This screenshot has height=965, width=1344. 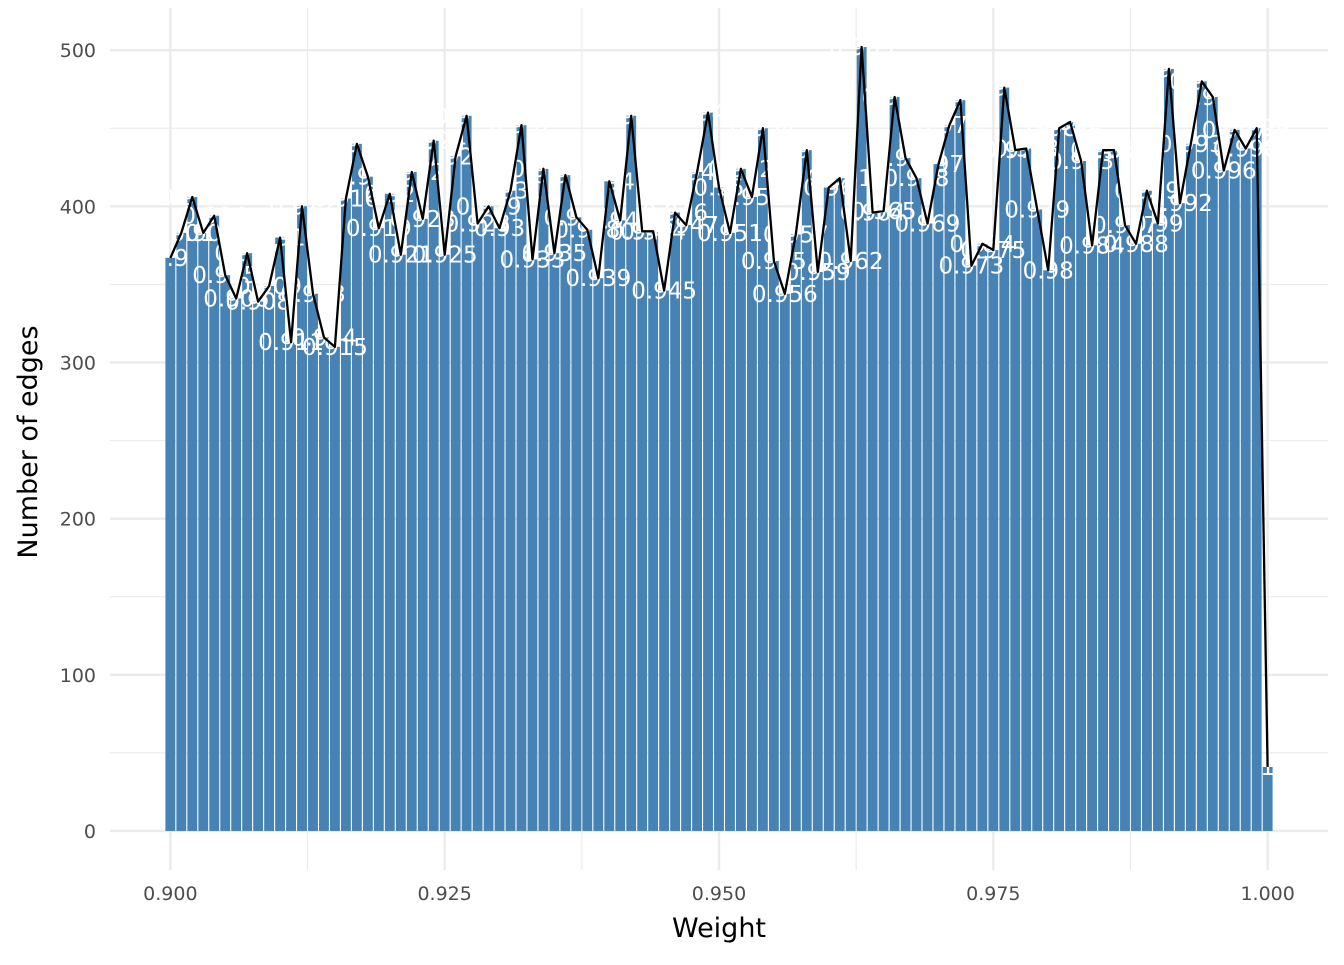 What do you see at coordinates (78, 441) in the screenshot?
I see `y-axis-ticks: 0 100 200 300 400 500` at bounding box center [78, 441].